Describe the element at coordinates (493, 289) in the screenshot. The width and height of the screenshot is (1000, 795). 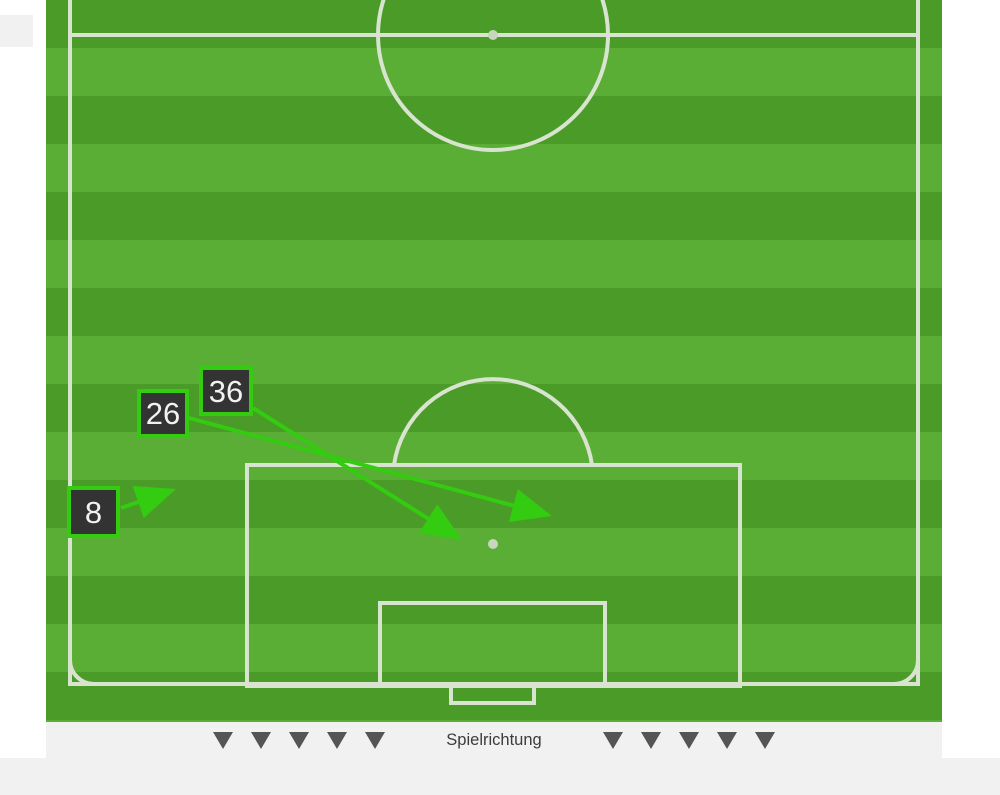
I see `pitch-spots` at that location.